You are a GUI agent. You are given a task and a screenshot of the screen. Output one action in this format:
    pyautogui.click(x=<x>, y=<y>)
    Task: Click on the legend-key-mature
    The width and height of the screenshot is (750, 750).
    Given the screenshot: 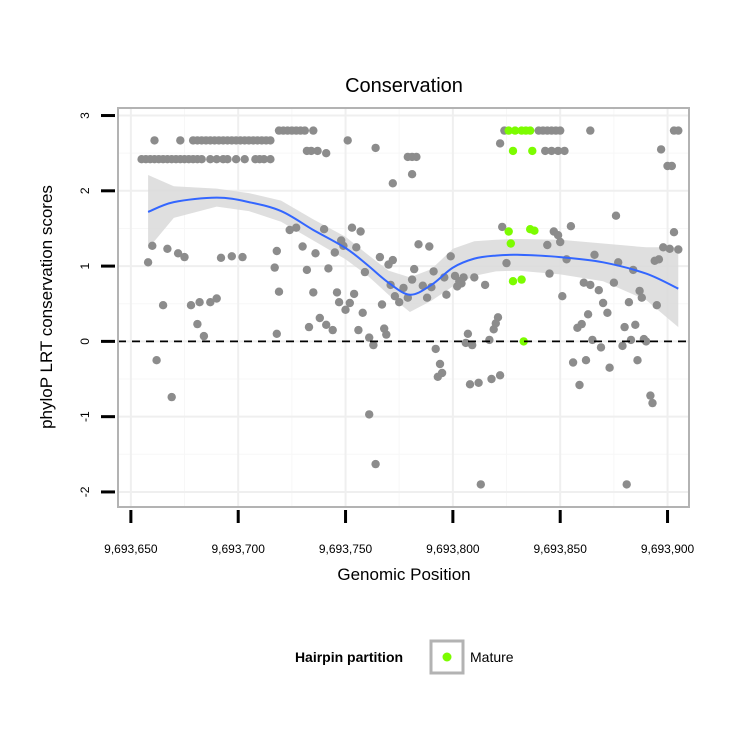 What is the action you would take?
    pyautogui.click(x=447, y=657)
    